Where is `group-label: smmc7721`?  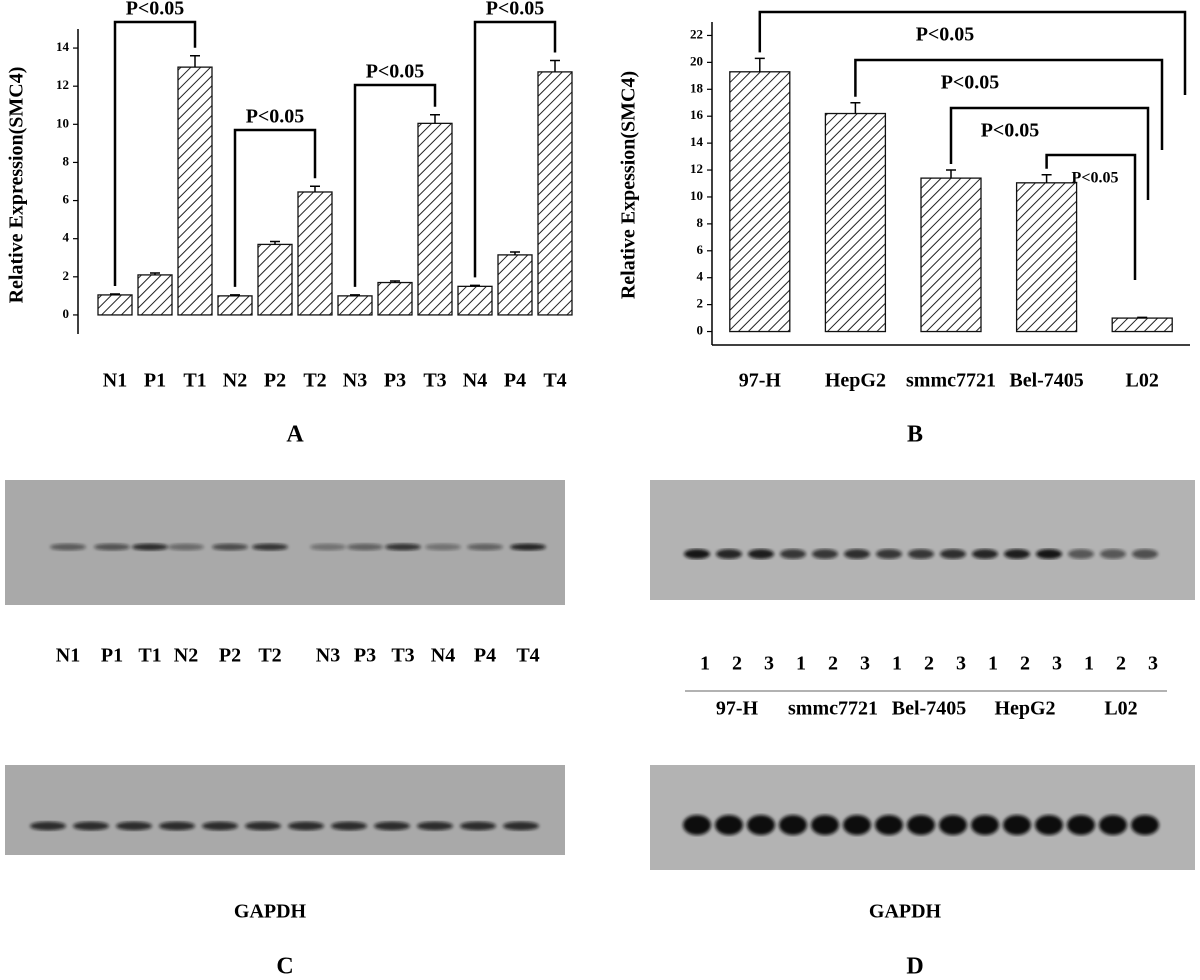
group-label: smmc7721 is located at coordinates (833, 709).